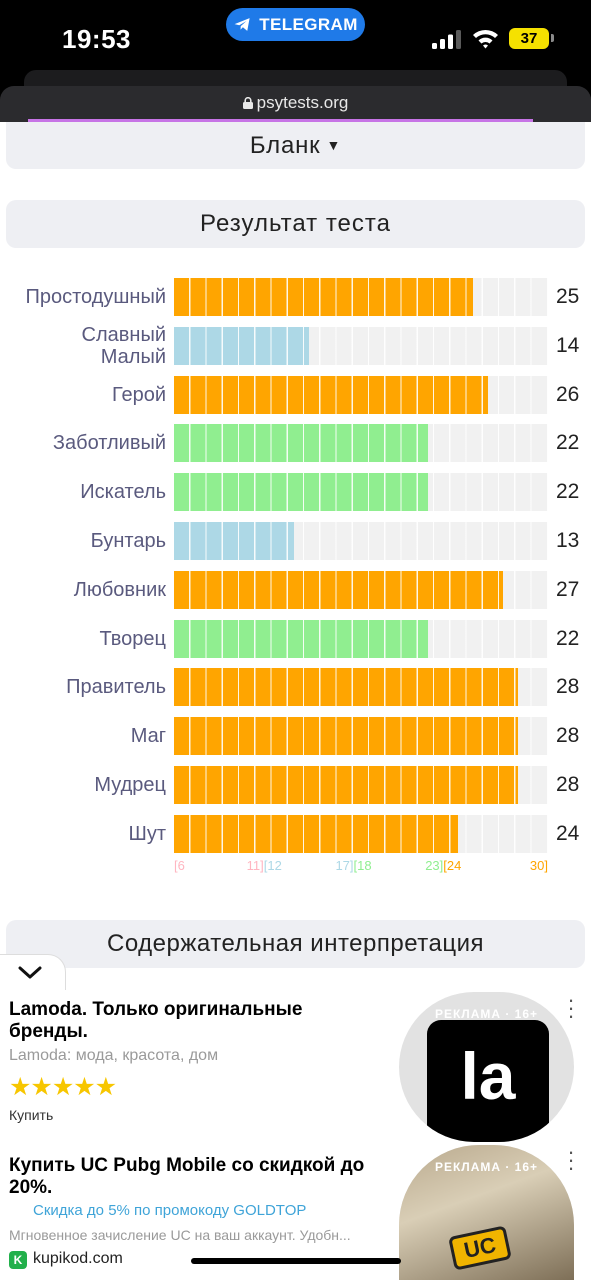 This screenshot has width=591, height=1280. I want to click on row-label: Мудрец, so click(130, 785).